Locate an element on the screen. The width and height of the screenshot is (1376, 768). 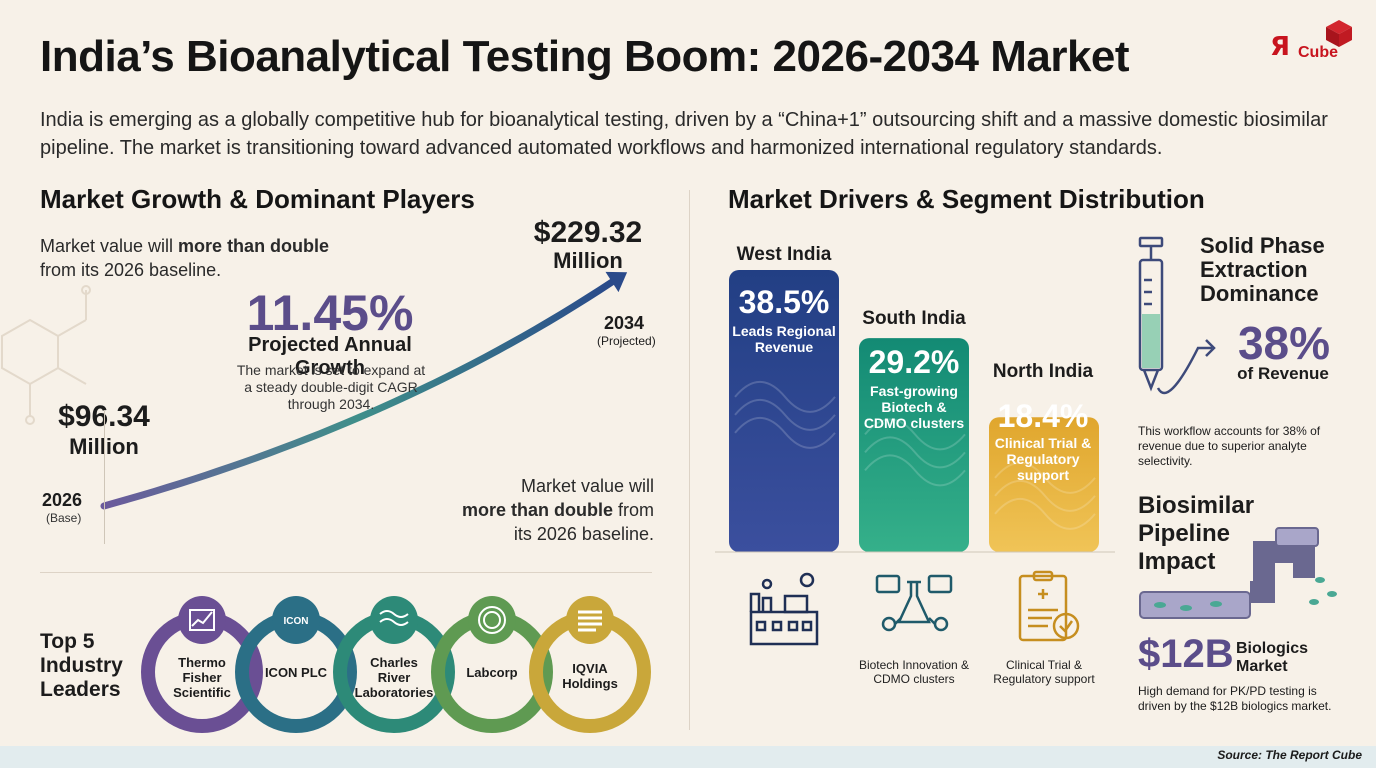
cube-icon is located at coordinates (1339, 33).